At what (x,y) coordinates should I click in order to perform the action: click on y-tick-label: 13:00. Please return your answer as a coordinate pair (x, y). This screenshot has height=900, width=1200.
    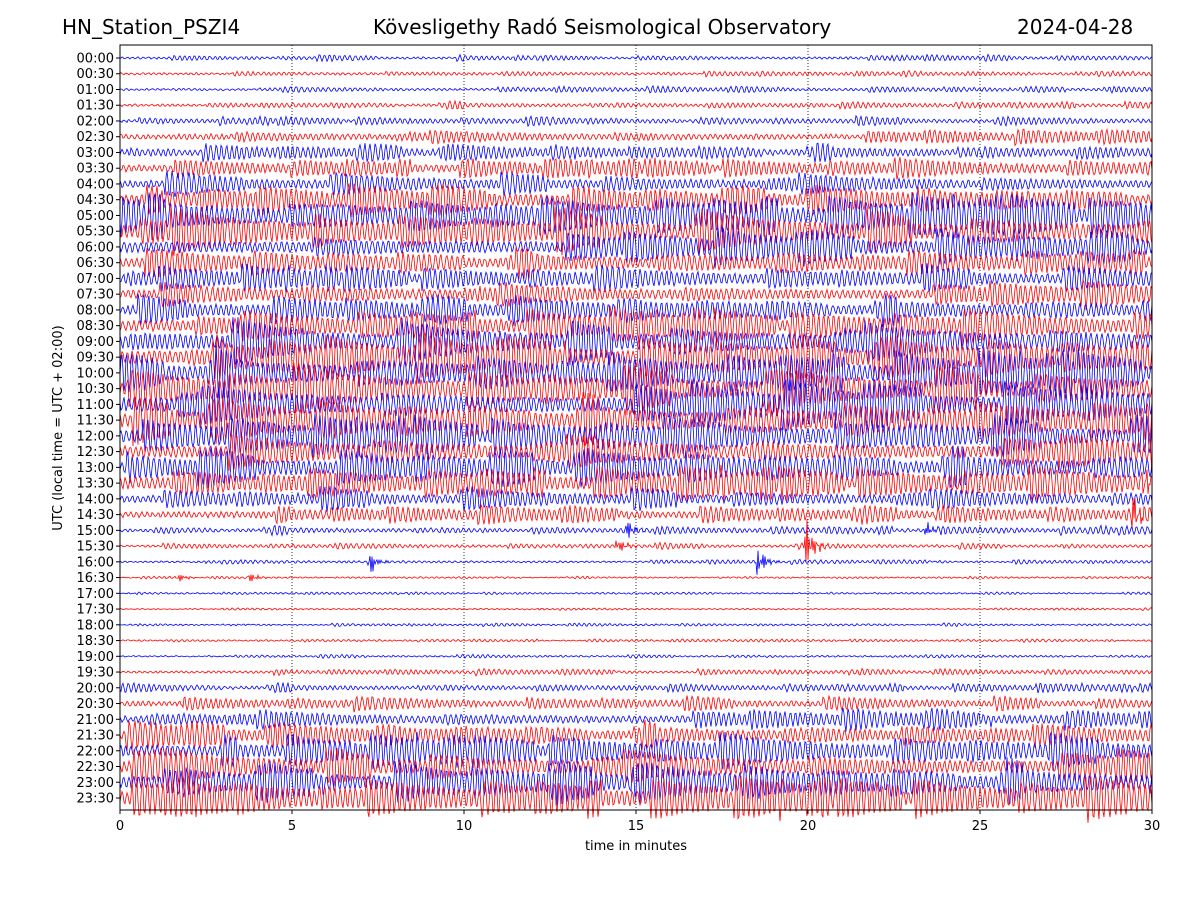
    Looking at the image, I should click on (95, 468).